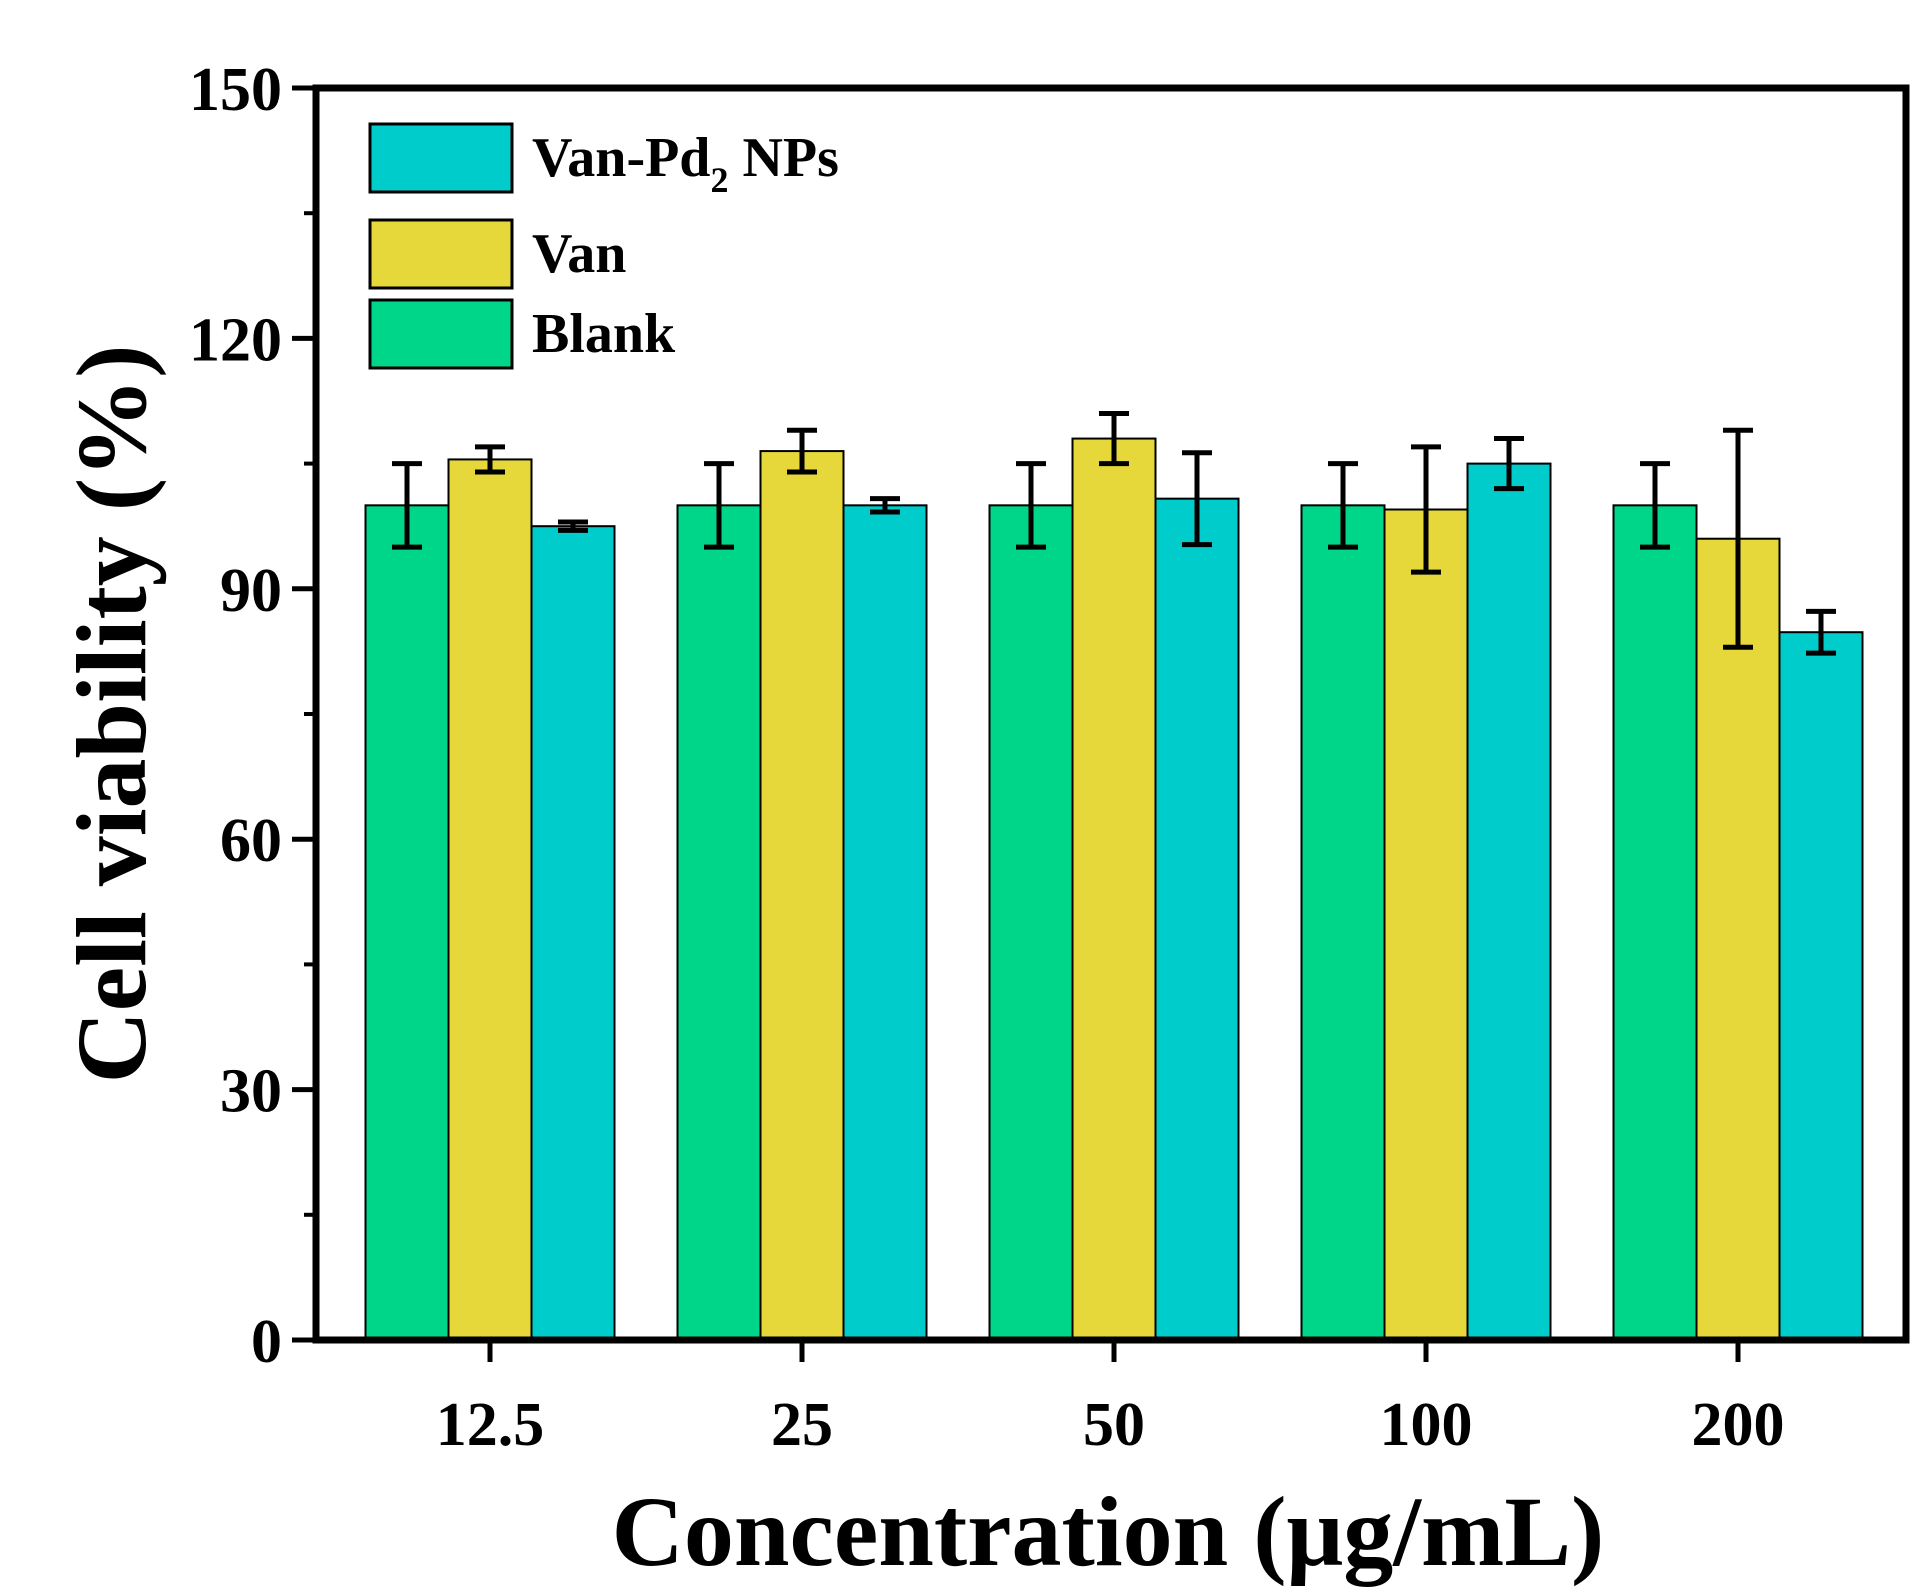 The image size is (1928, 1590). I want to click on y-tick-label-0: 0, so click(266, 1342).